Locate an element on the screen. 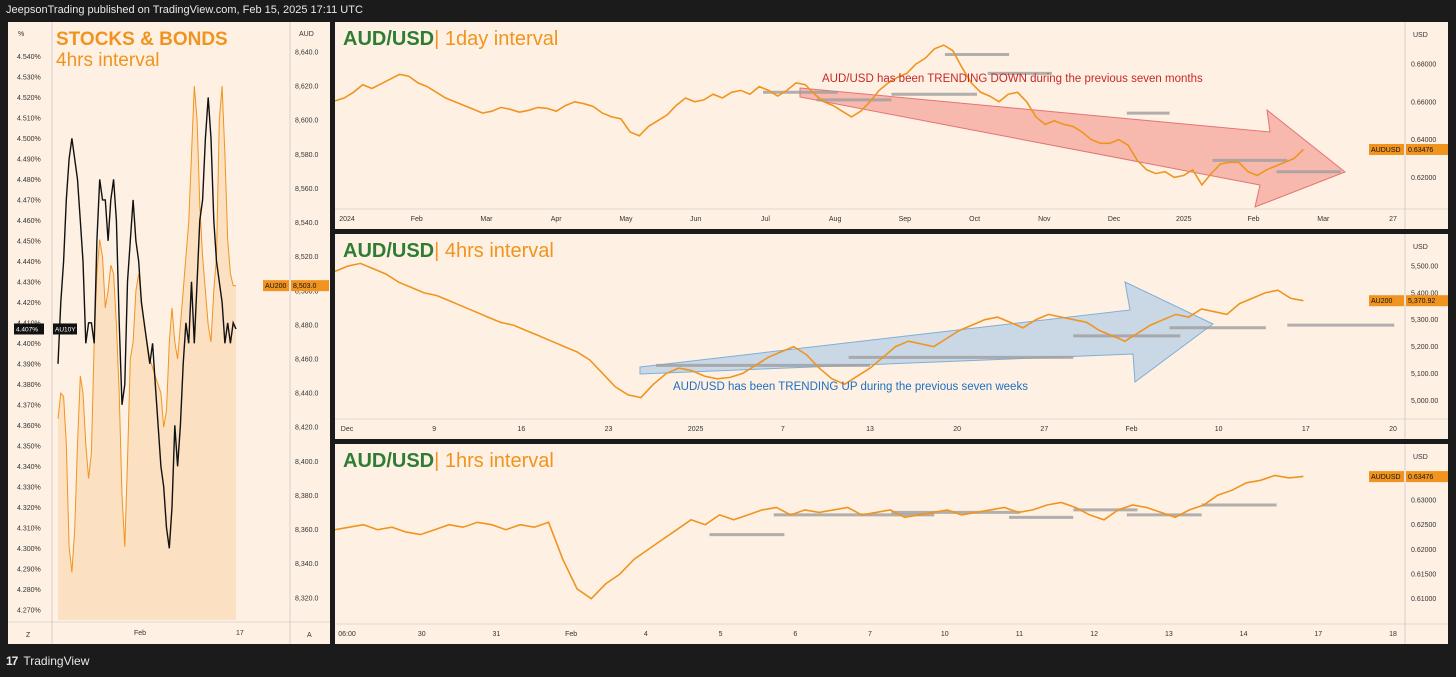 The height and width of the screenshot is (677, 1456). time-tick-label: Mar is located at coordinates (1323, 219).